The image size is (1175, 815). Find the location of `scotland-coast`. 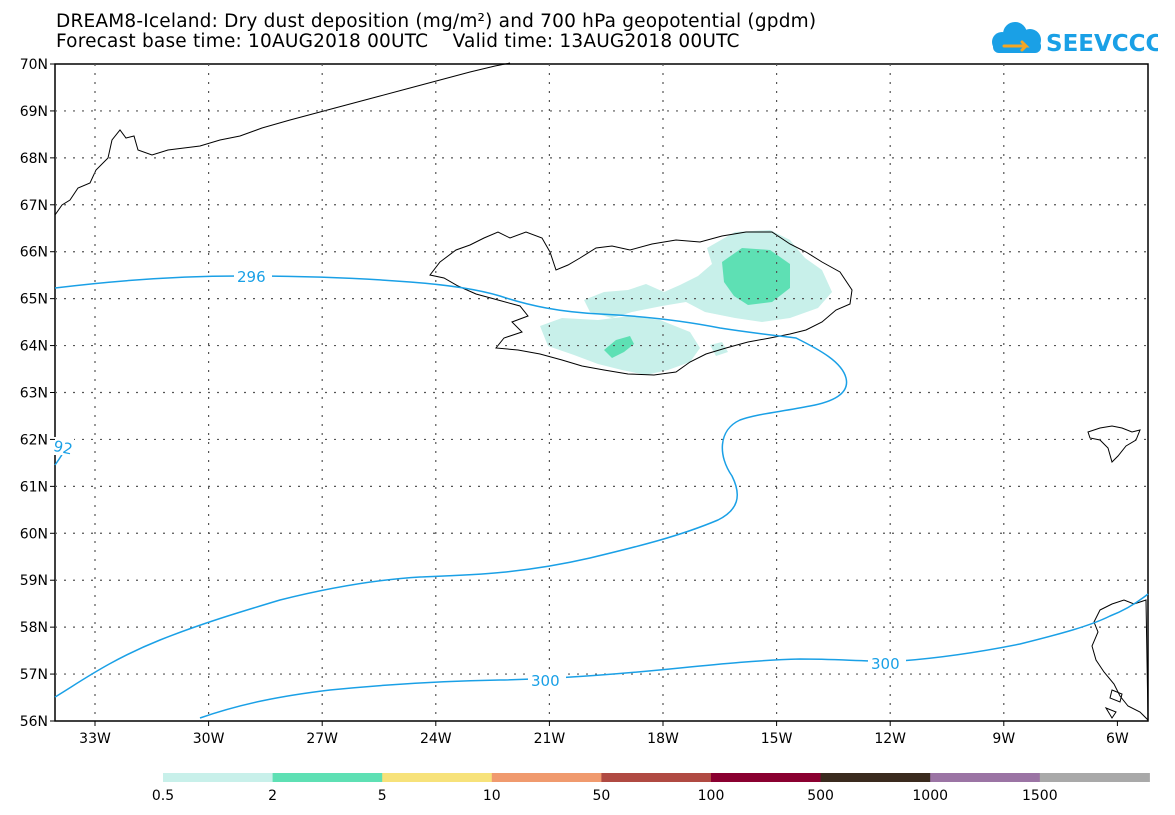

scotland-coast is located at coordinates (1120, 660).